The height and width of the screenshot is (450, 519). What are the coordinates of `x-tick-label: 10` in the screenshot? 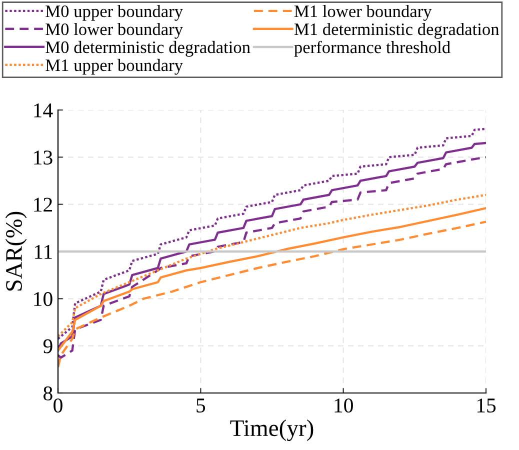 It's located at (343, 405).